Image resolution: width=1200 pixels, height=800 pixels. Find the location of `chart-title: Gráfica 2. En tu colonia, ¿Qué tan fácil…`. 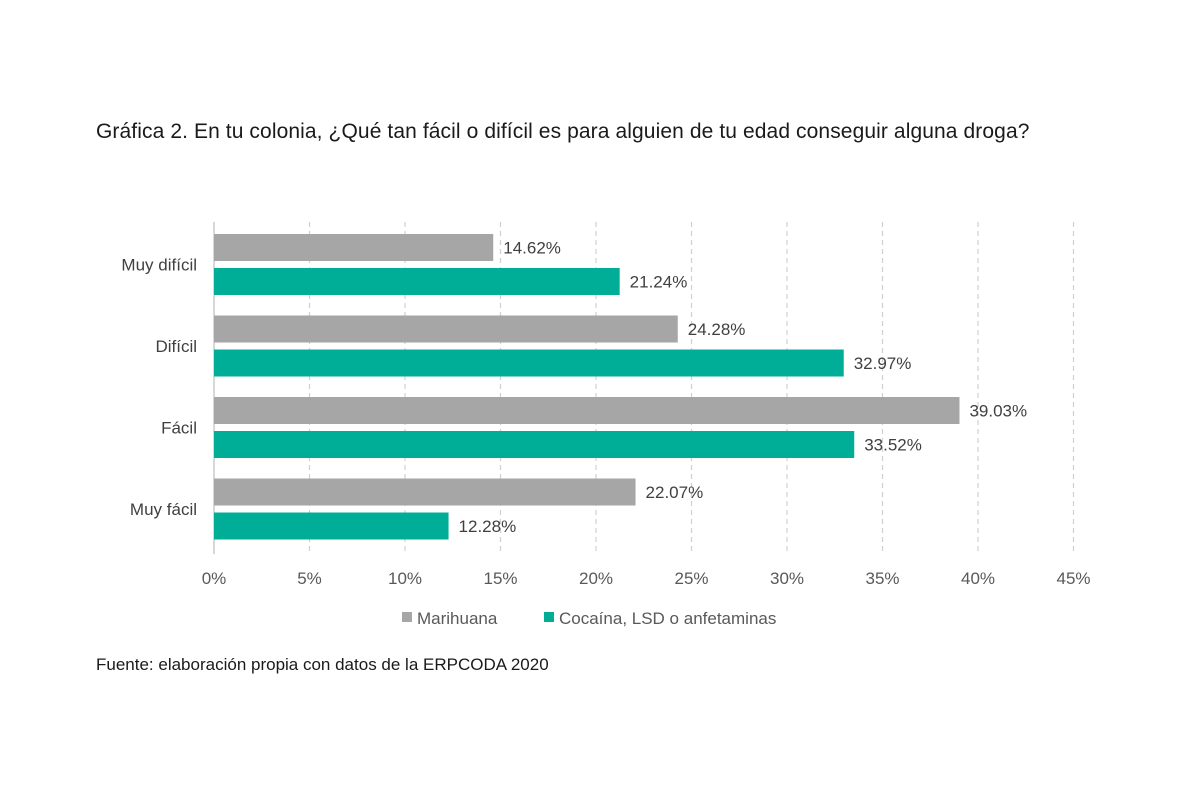

chart-title: Gráfica 2. En tu colonia, ¿Qué tan fácil… is located at coordinates (563, 131).